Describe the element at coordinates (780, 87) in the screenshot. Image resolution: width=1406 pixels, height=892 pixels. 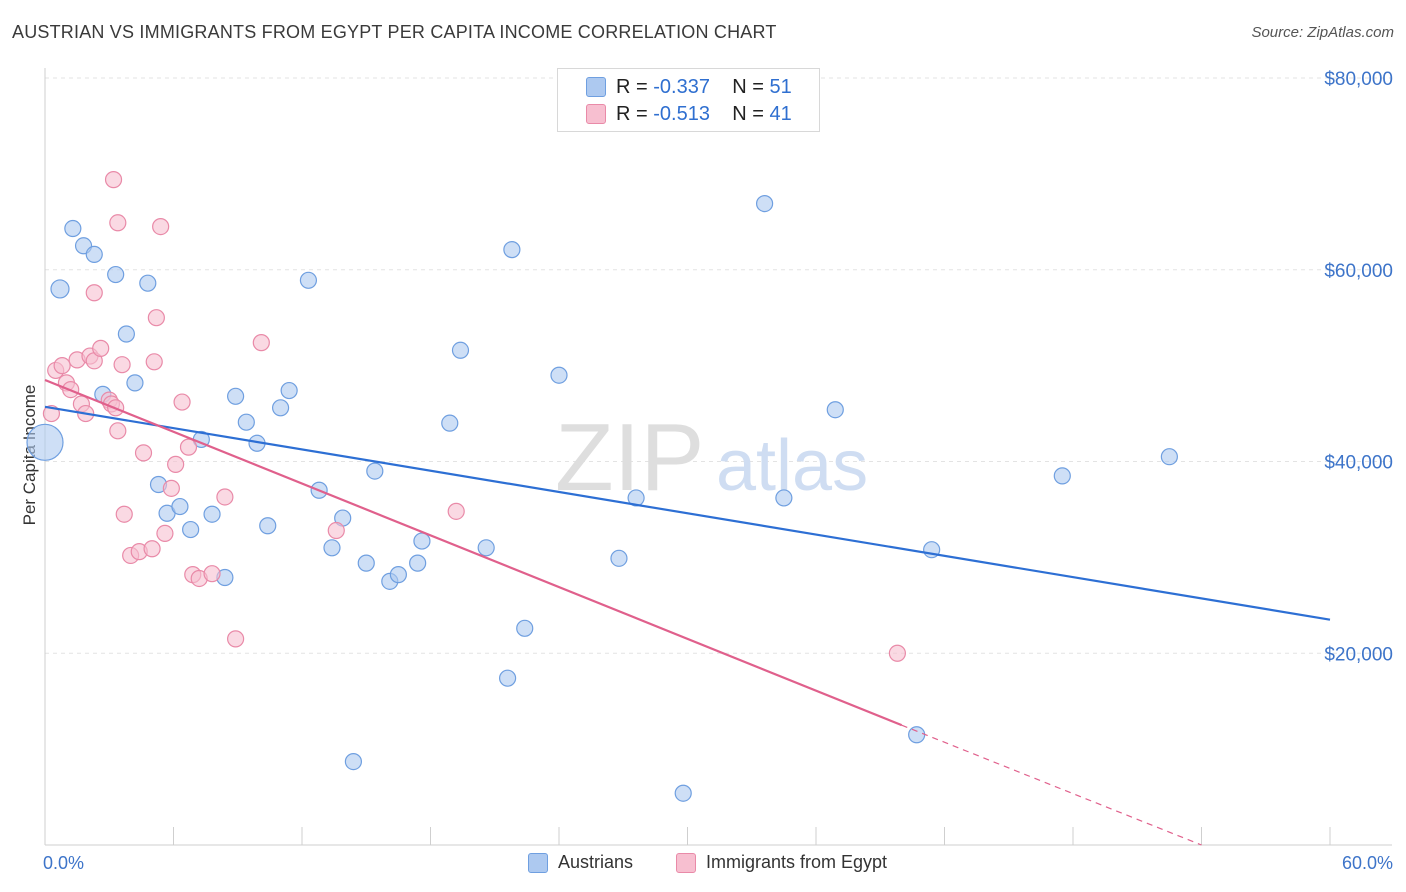
I see `austrians-n-value: 51` at that location.